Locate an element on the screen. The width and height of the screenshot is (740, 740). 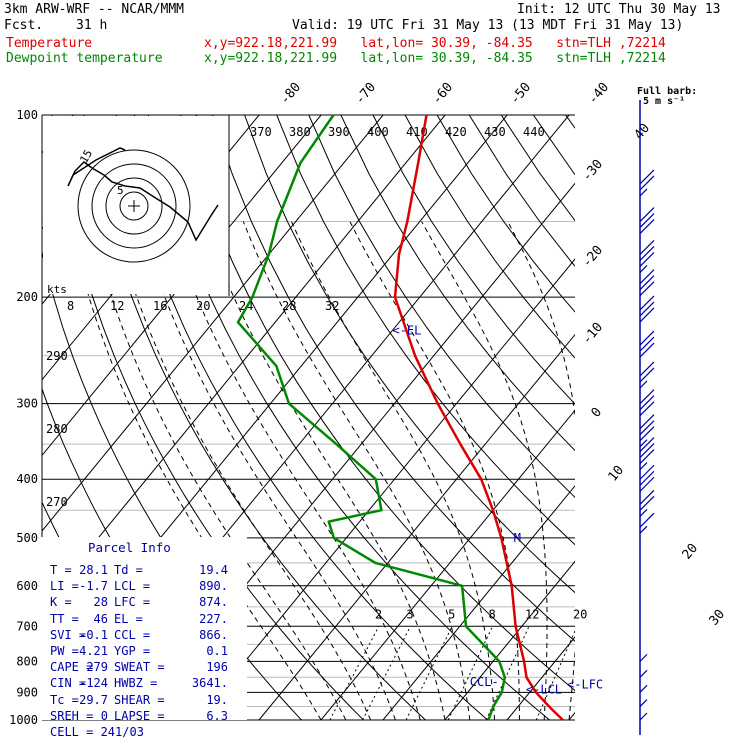
isotherm-label-right: -30 is located at coordinates (593, 171).